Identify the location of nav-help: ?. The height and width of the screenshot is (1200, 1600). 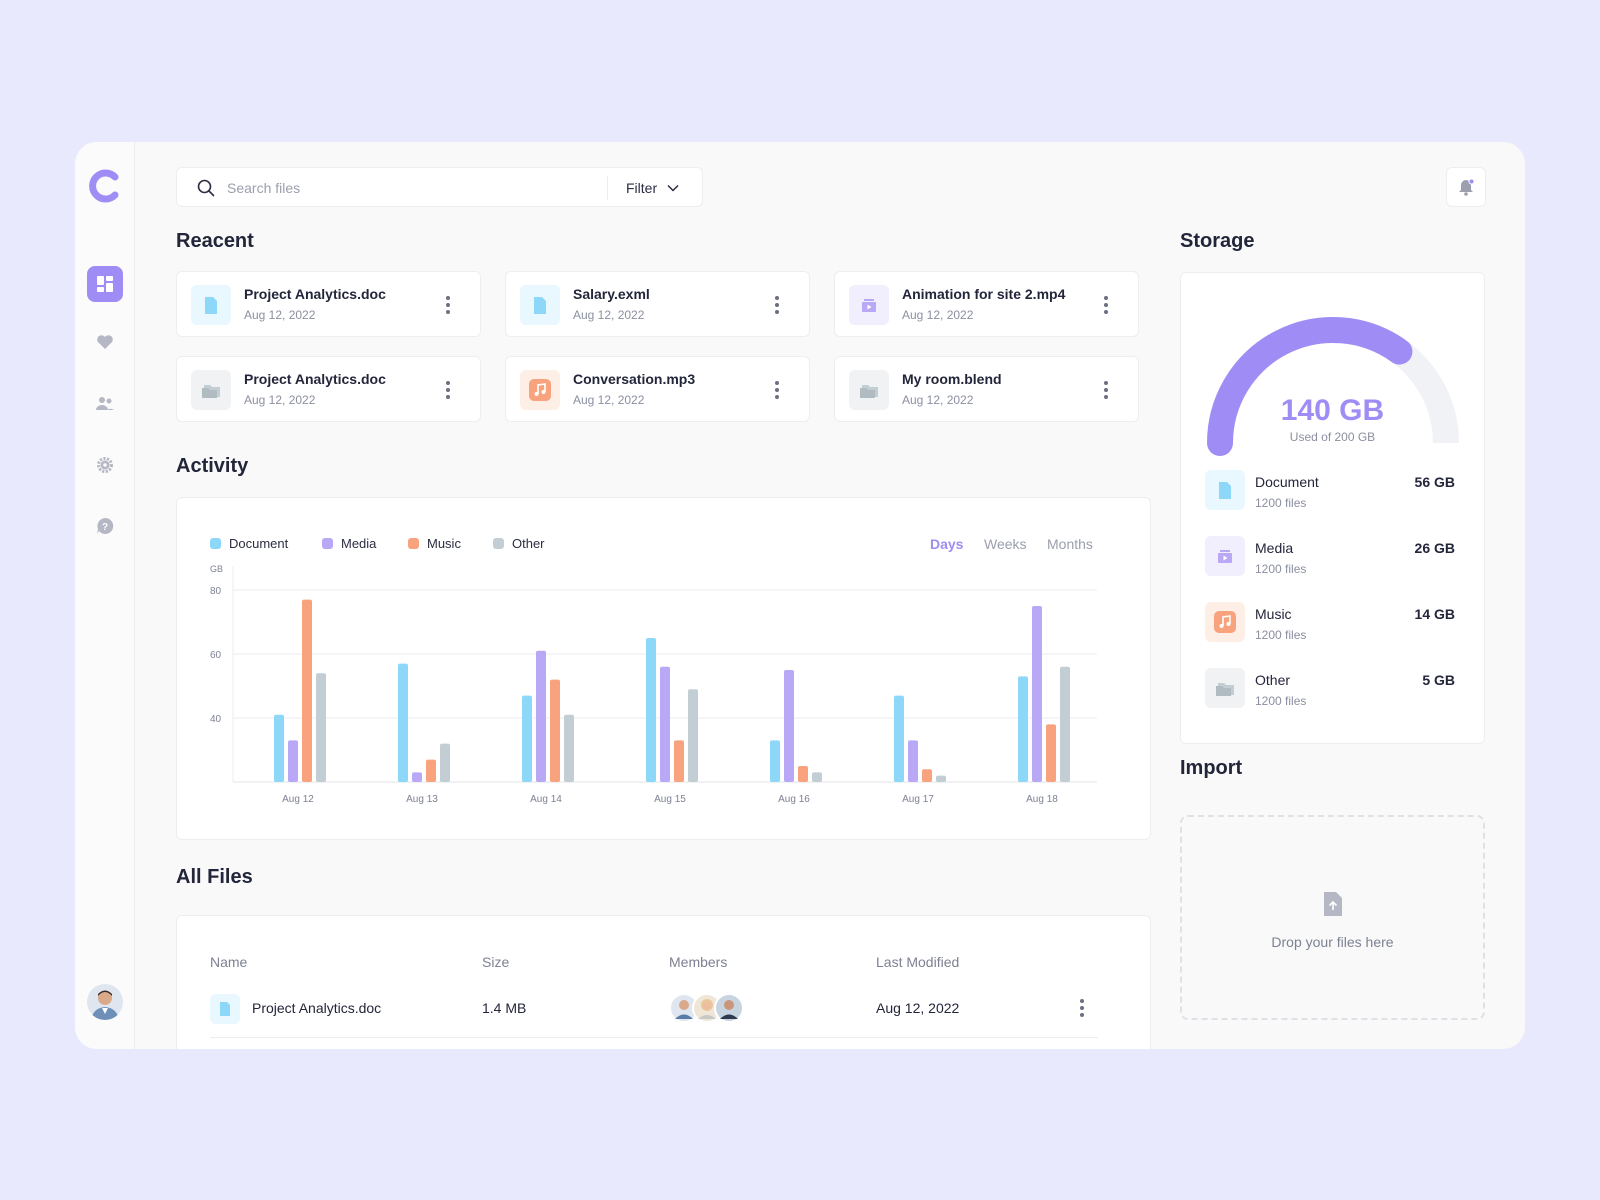
(105, 526).